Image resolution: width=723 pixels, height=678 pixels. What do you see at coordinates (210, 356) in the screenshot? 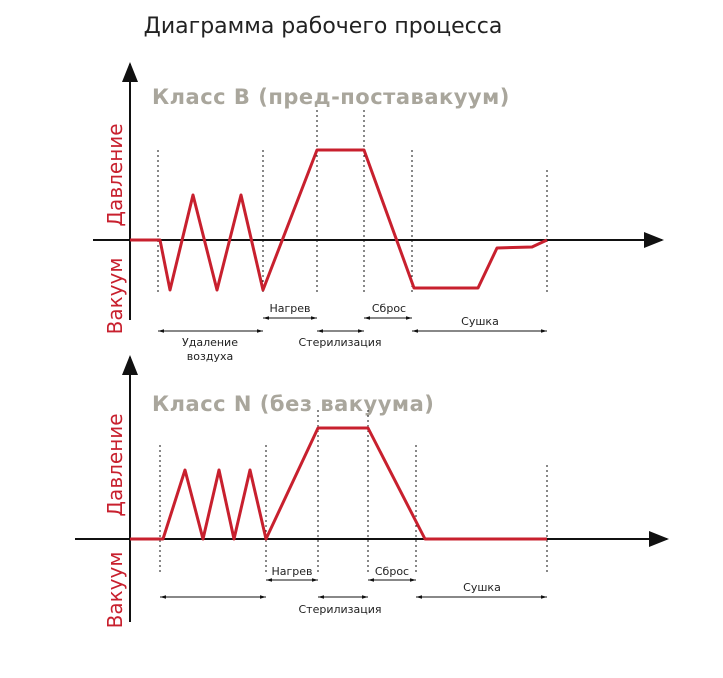
I see `phase-label: воздуха` at bounding box center [210, 356].